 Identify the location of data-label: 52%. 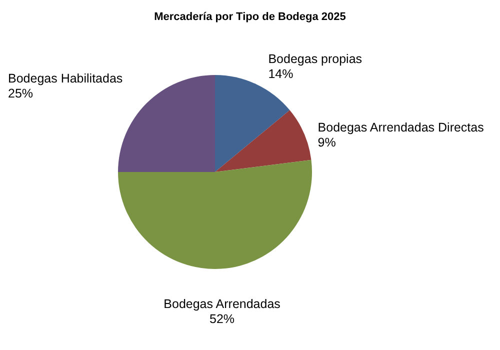
(222, 319).